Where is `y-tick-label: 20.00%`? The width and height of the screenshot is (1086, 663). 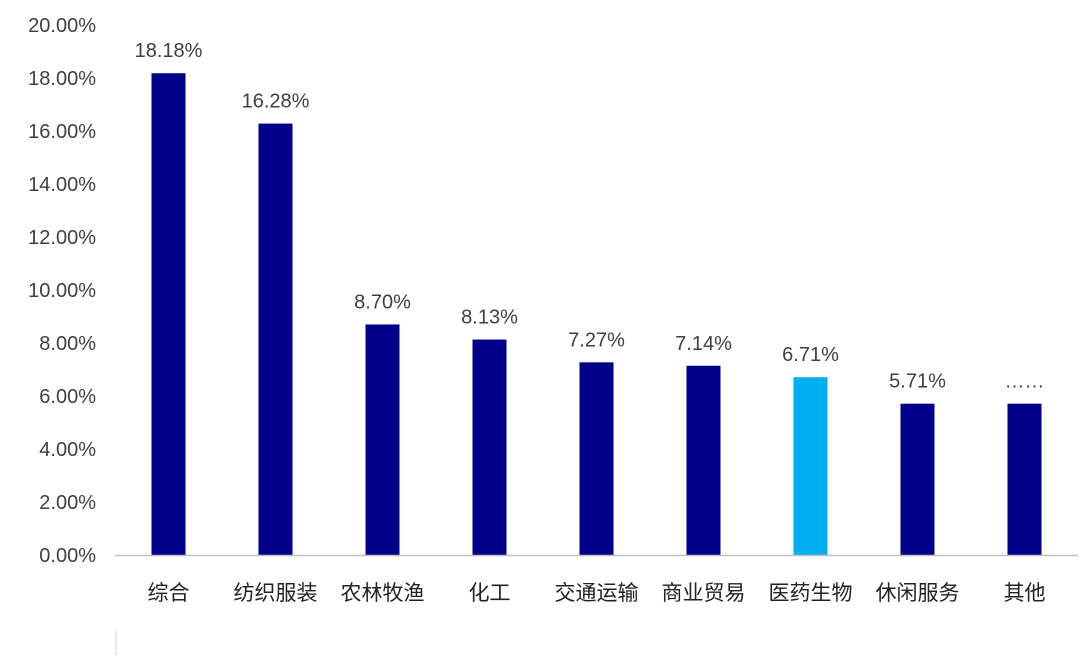 y-tick-label: 20.00% is located at coordinates (62, 26).